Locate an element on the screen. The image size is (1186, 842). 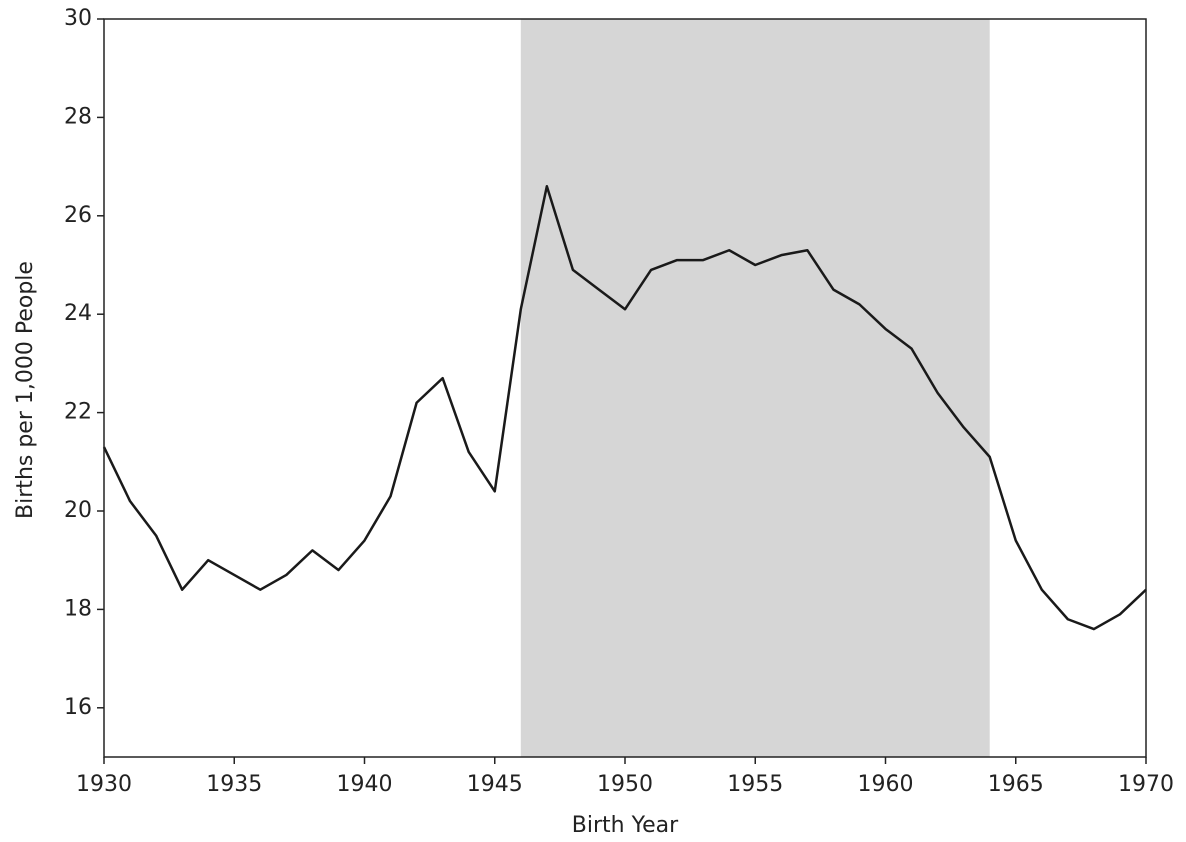
x-tick-label: 1965 is located at coordinates (1016, 784).